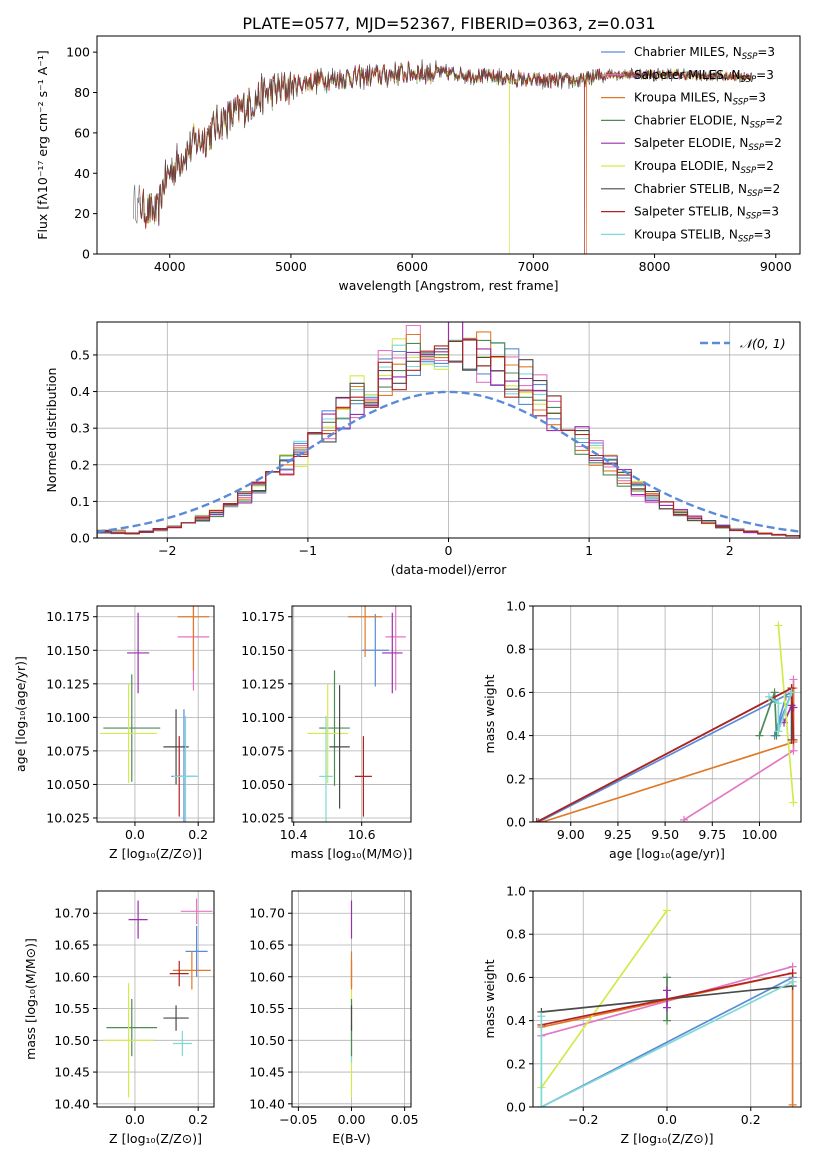 The height and width of the screenshot is (1170, 819). I want to click on x-axis-label: mass [log₁₀(M/M⊙)], so click(352, 853).